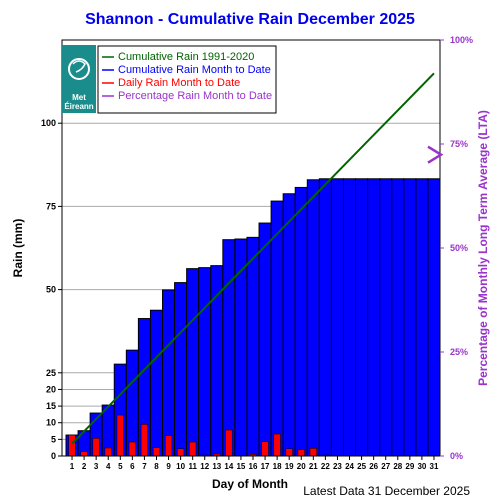 This screenshot has width=500, height=500. What do you see at coordinates (409, 466) in the screenshot?
I see `x-tick-label-29: 29` at bounding box center [409, 466].